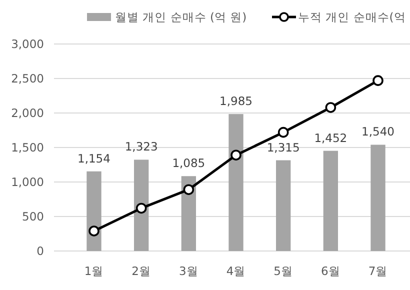 The height and width of the screenshot is (290, 410). What do you see at coordinates (27, 44) in the screenshot?
I see `y-tick-label: 3,000` at bounding box center [27, 44].